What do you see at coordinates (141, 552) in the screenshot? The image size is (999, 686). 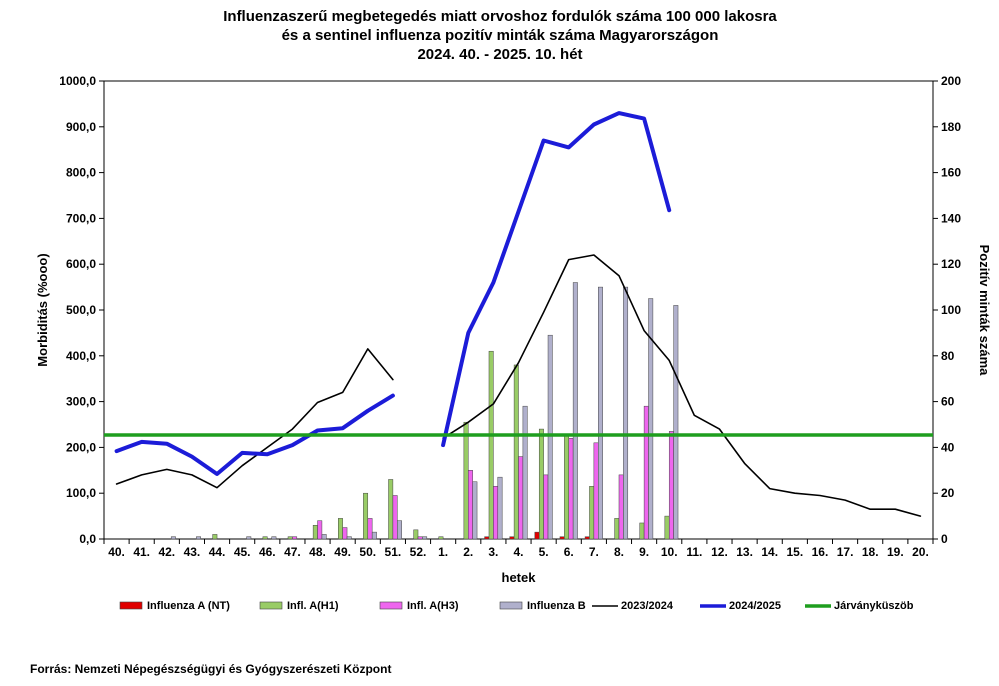 I see `x-tick-label-1: 41.` at bounding box center [141, 552].